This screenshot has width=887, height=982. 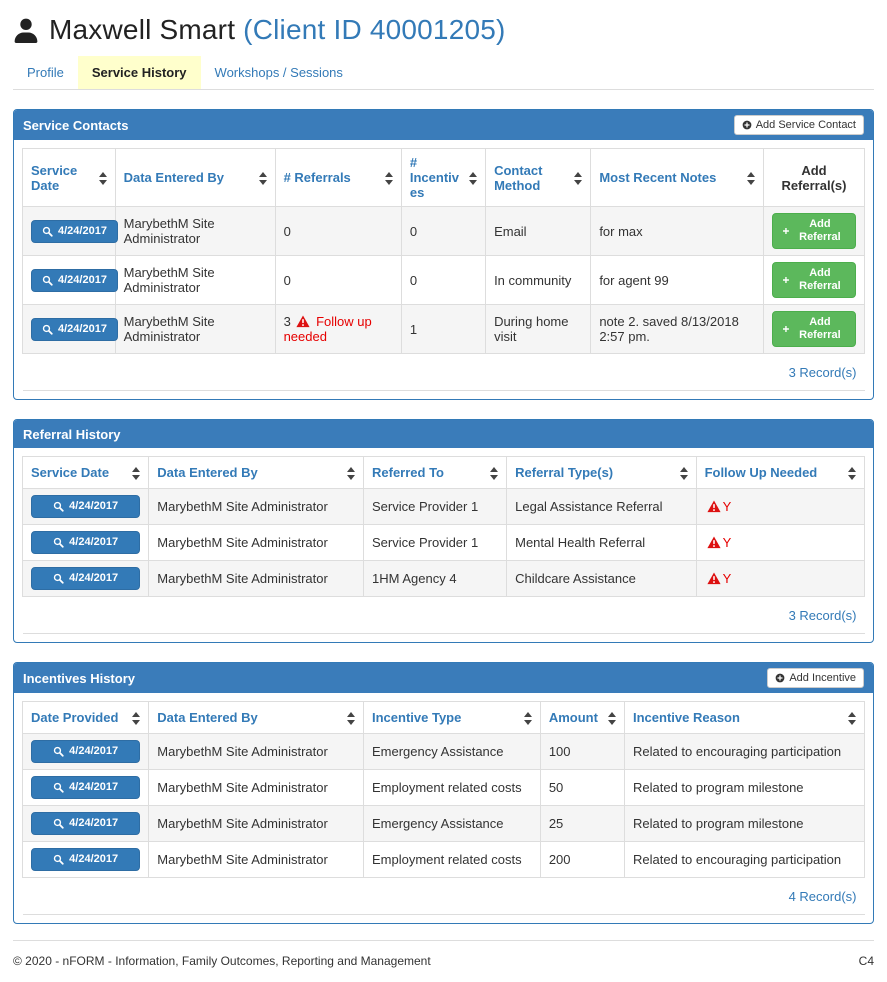 I want to click on col-num-incentives: # Incentives, so click(x=443, y=177).